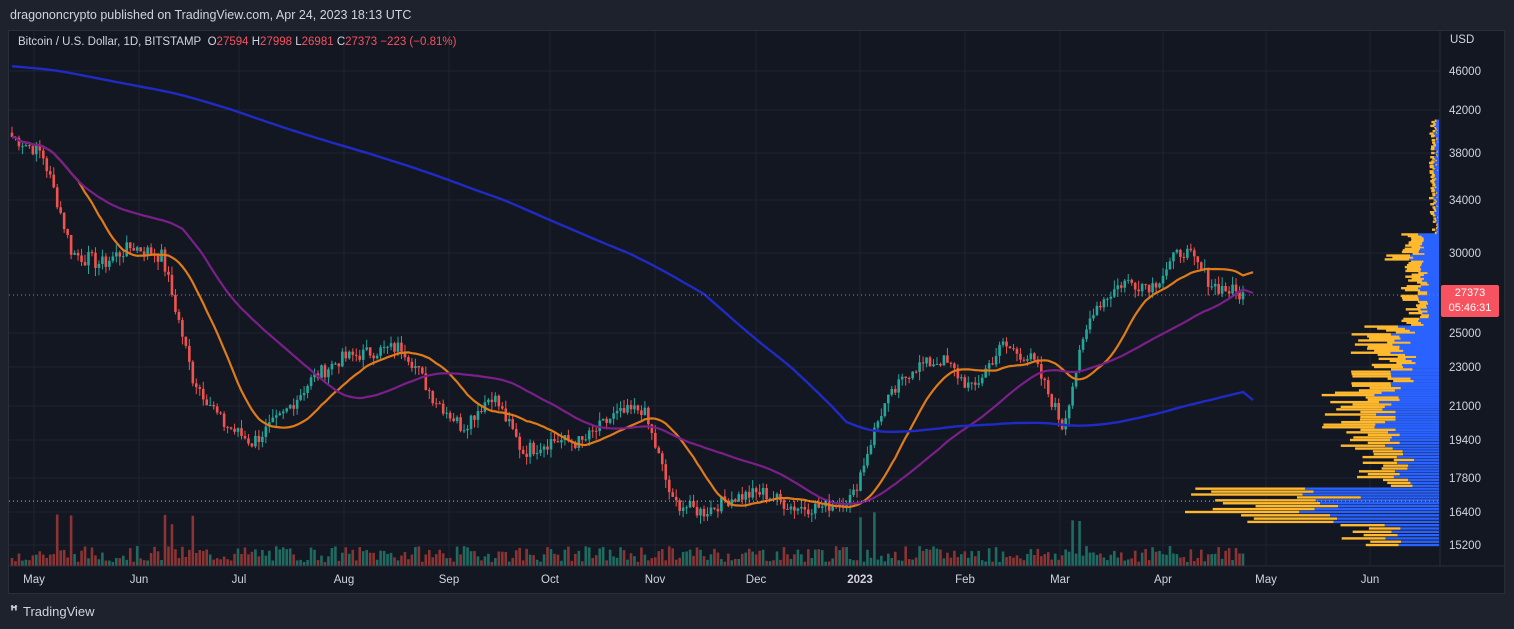 The width and height of the screenshot is (1514, 629). Describe the element at coordinates (52, 611) in the screenshot. I see `tradingview-logo: ꟸ TradingView` at that location.